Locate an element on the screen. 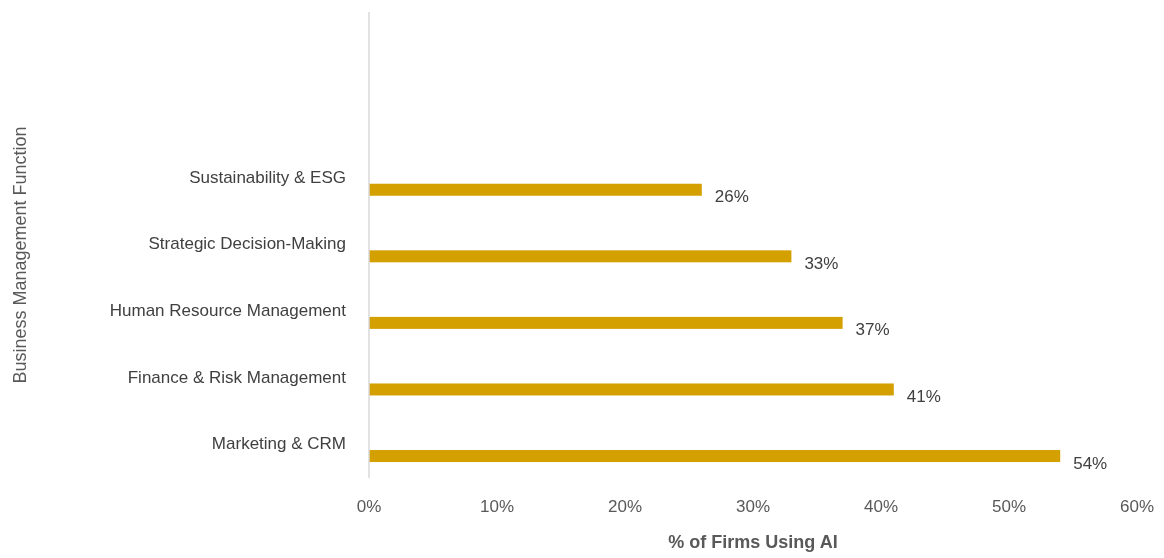 The height and width of the screenshot is (558, 1164). data-label: 33% is located at coordinates (821, 263).